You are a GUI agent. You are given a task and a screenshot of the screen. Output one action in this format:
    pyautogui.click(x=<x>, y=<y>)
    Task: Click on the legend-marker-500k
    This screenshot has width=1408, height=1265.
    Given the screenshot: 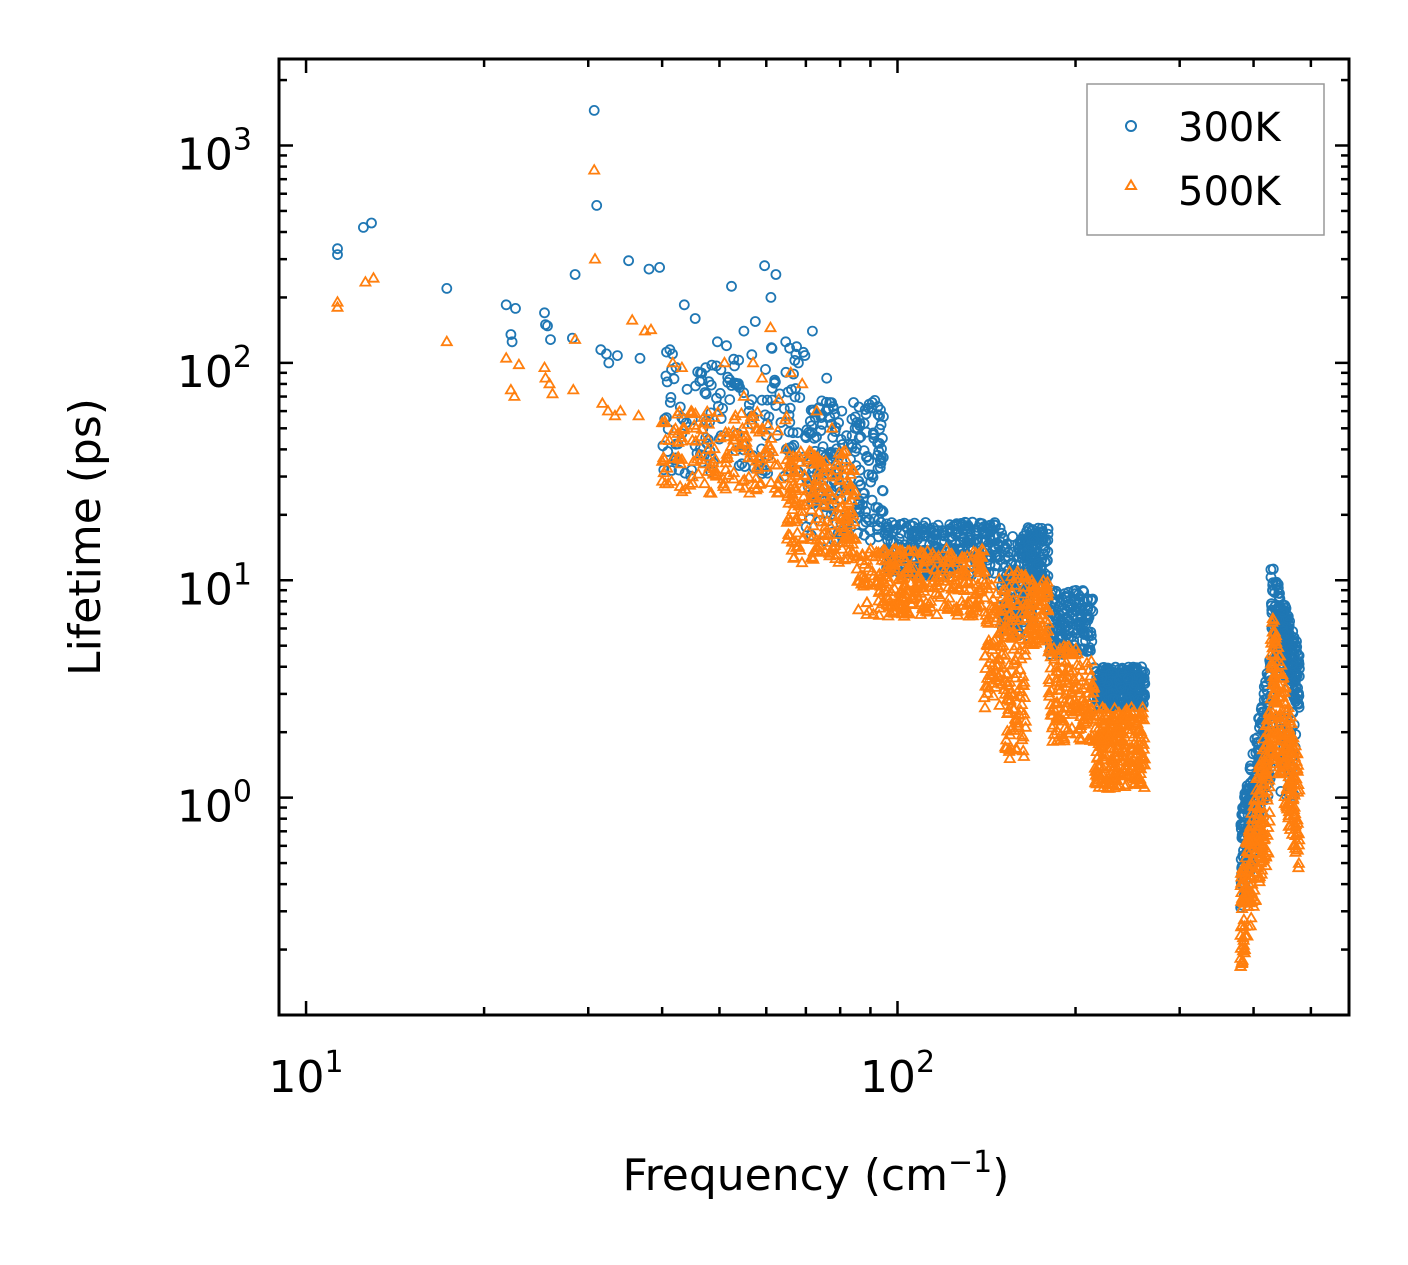 What is the action you would take?
    pyautogui.click(x=1131, y=184)
    